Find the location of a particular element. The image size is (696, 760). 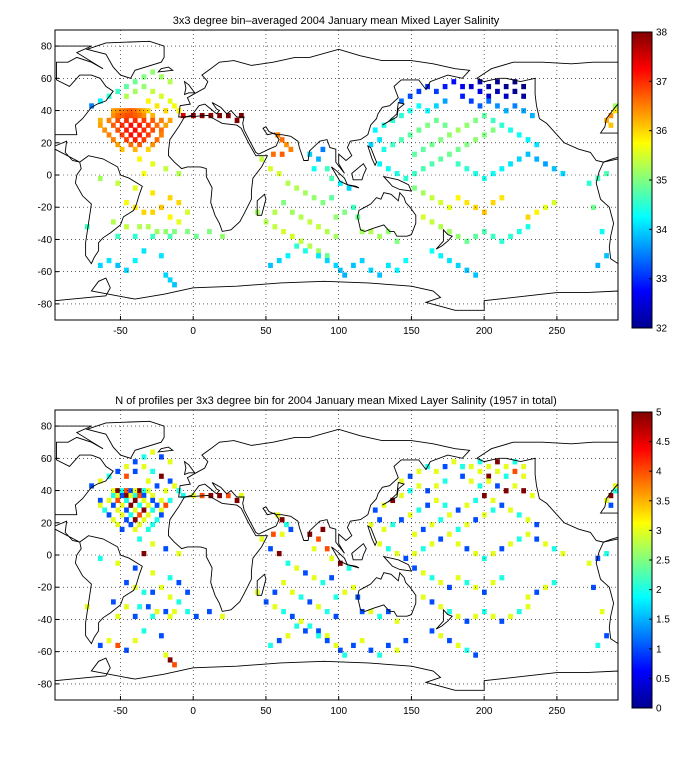

colorbar-tick-label: 4 is located at coordinates (659, 472).